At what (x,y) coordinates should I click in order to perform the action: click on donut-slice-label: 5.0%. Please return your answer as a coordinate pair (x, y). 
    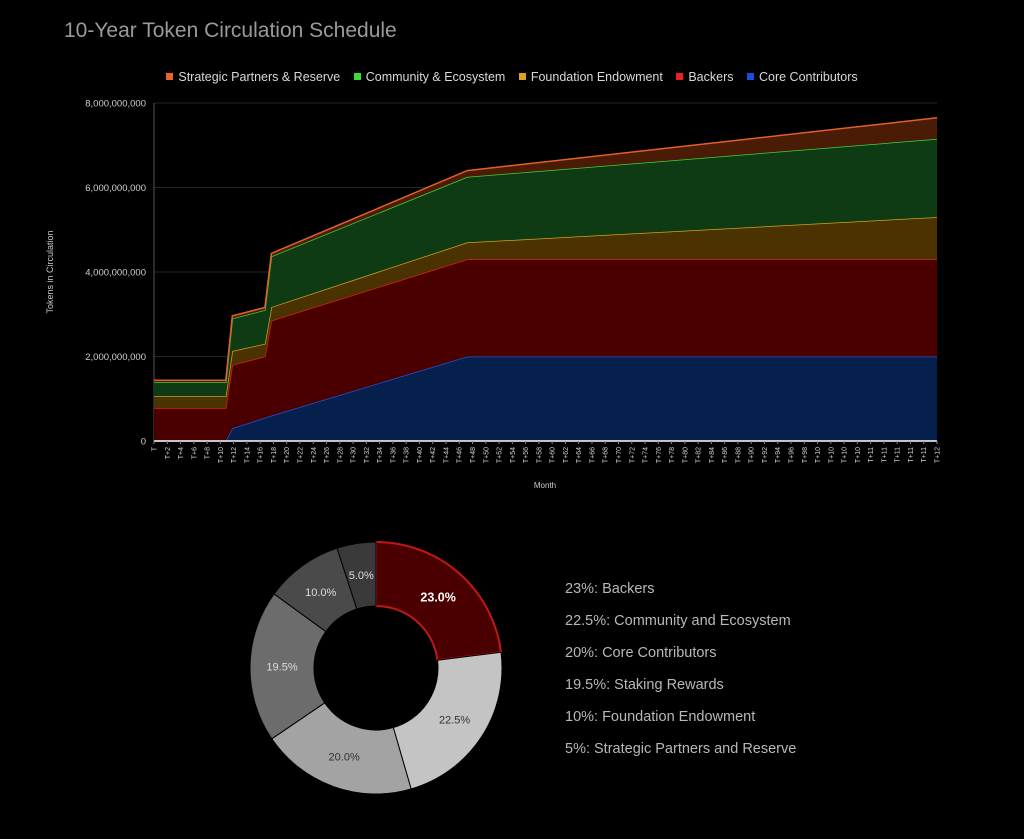
    Looking at the image, I should click on (361, 576).